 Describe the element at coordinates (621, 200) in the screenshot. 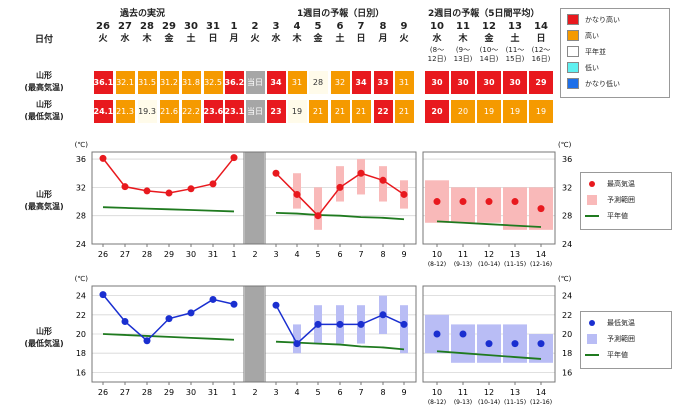

I see `chart-legend-label: 予測範囲` at that location.